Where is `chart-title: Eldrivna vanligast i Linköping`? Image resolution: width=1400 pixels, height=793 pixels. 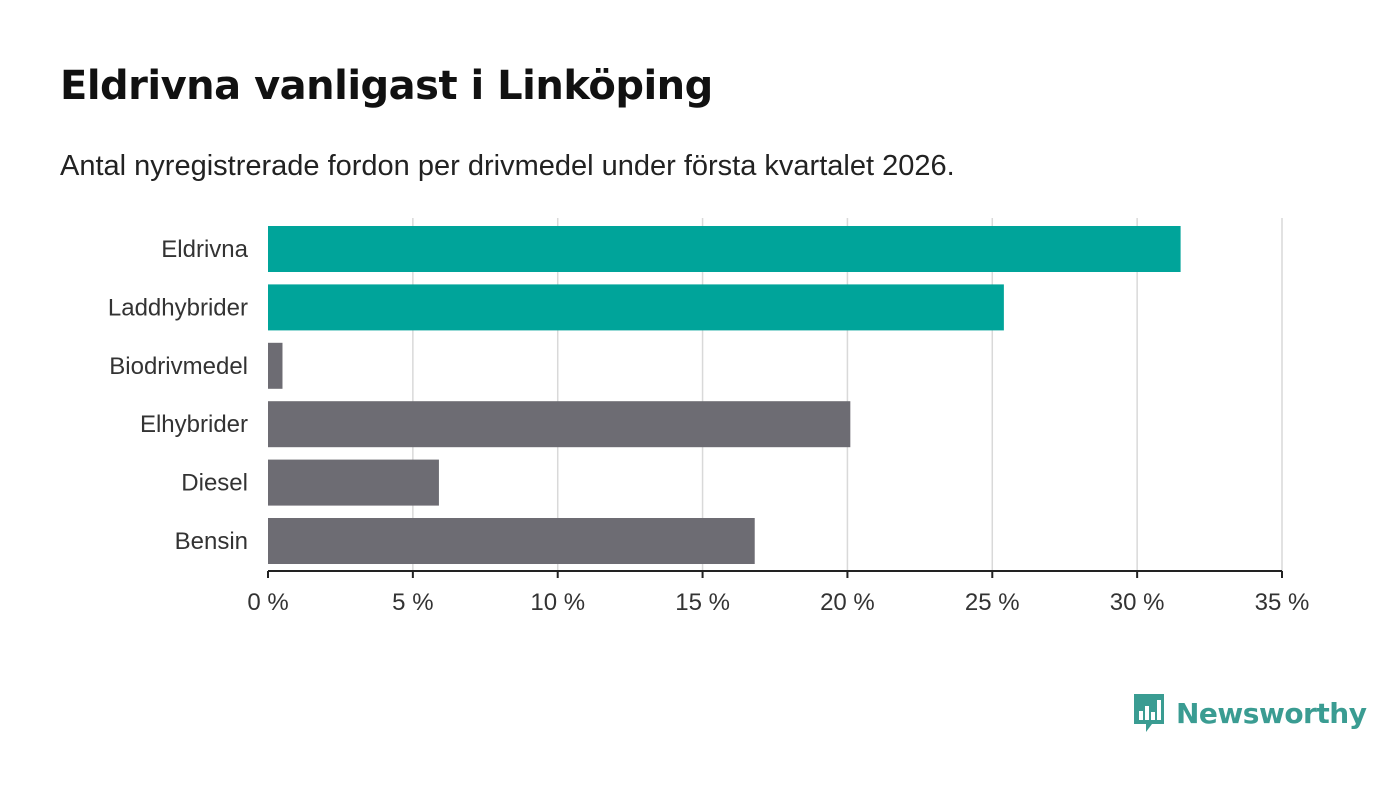
chart-title: Eldrivna vanligast i Linköping is located at coordinates (386, 86).